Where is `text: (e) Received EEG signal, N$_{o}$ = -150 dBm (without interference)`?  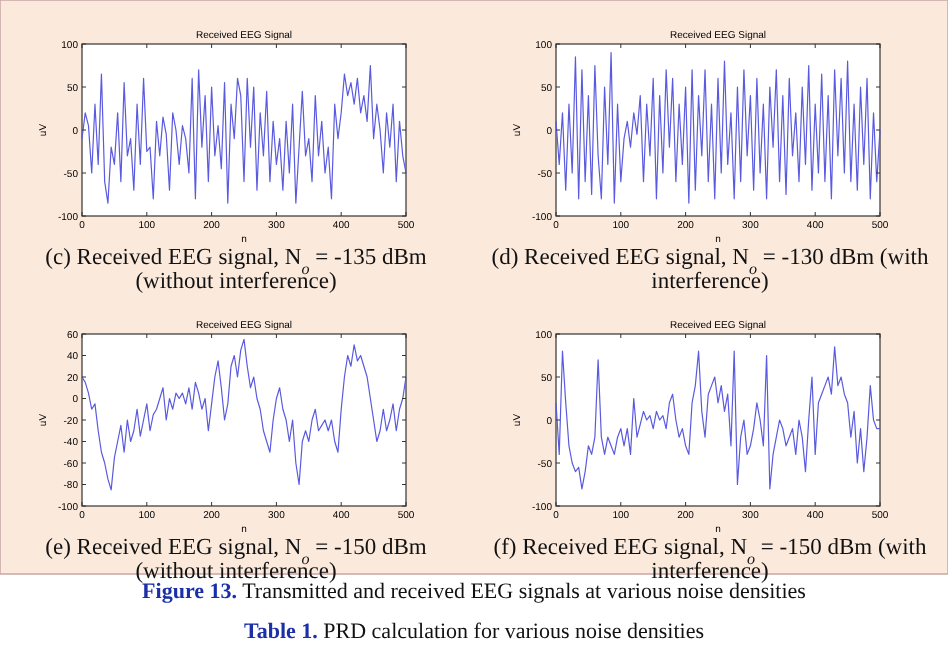
text: (e) Received EEG signal, N$_{o}$ = -150 dBm (without interference) is located at coordinates (236, 560).